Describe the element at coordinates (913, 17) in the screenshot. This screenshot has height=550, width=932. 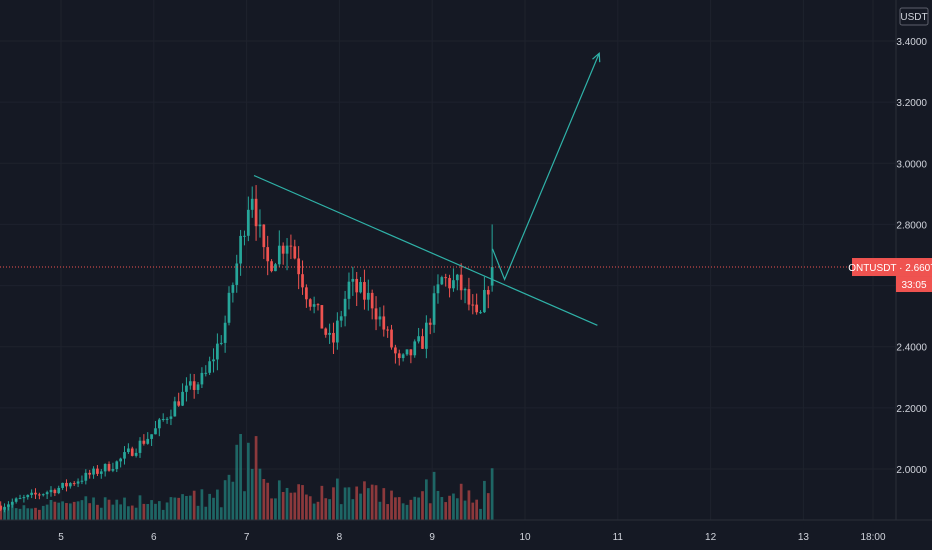
I see `currency-label: USDT` at that location.